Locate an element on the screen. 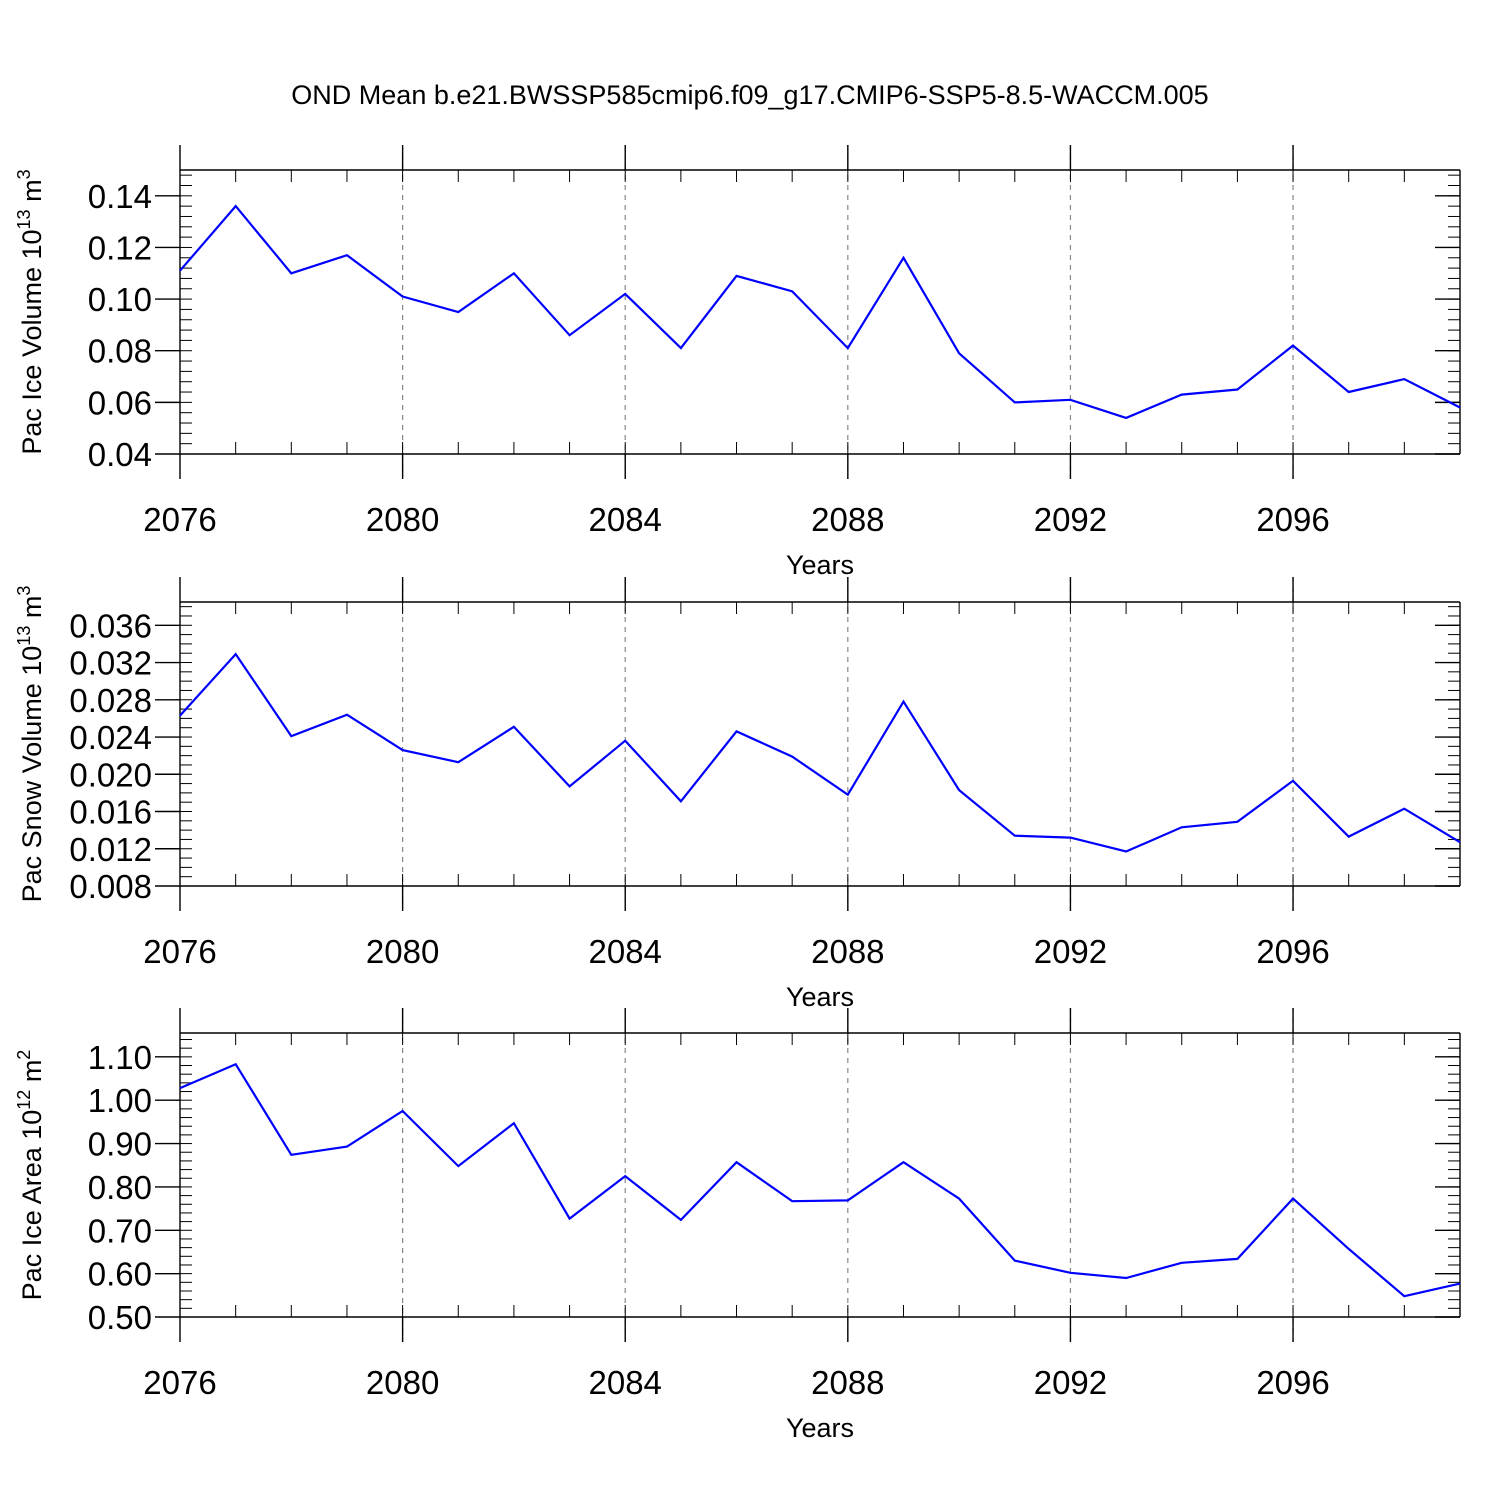 This screenshot has width=1500, height=1500. y-tick-label: 1.00 is located at coordinates (120, 1100).